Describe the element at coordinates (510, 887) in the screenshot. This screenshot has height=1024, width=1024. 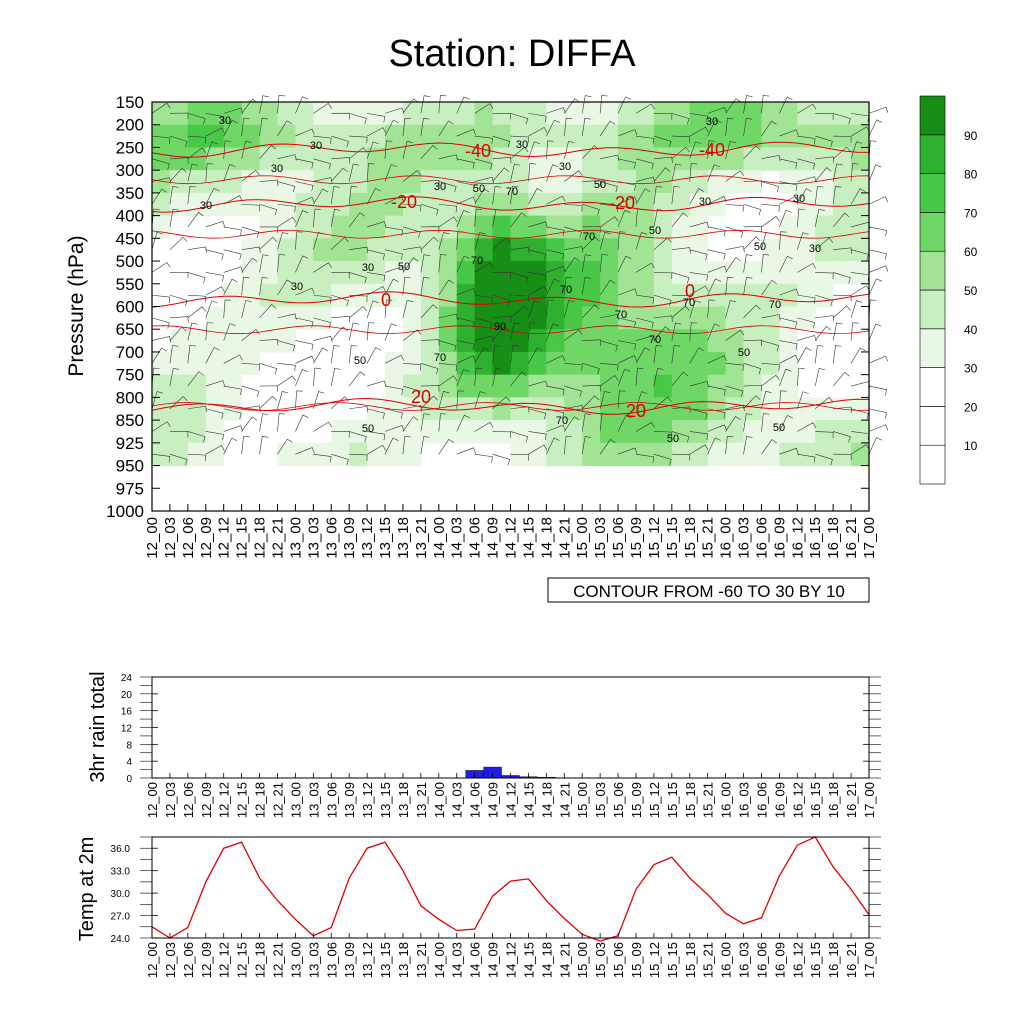
I see `temp-frame` at that location.